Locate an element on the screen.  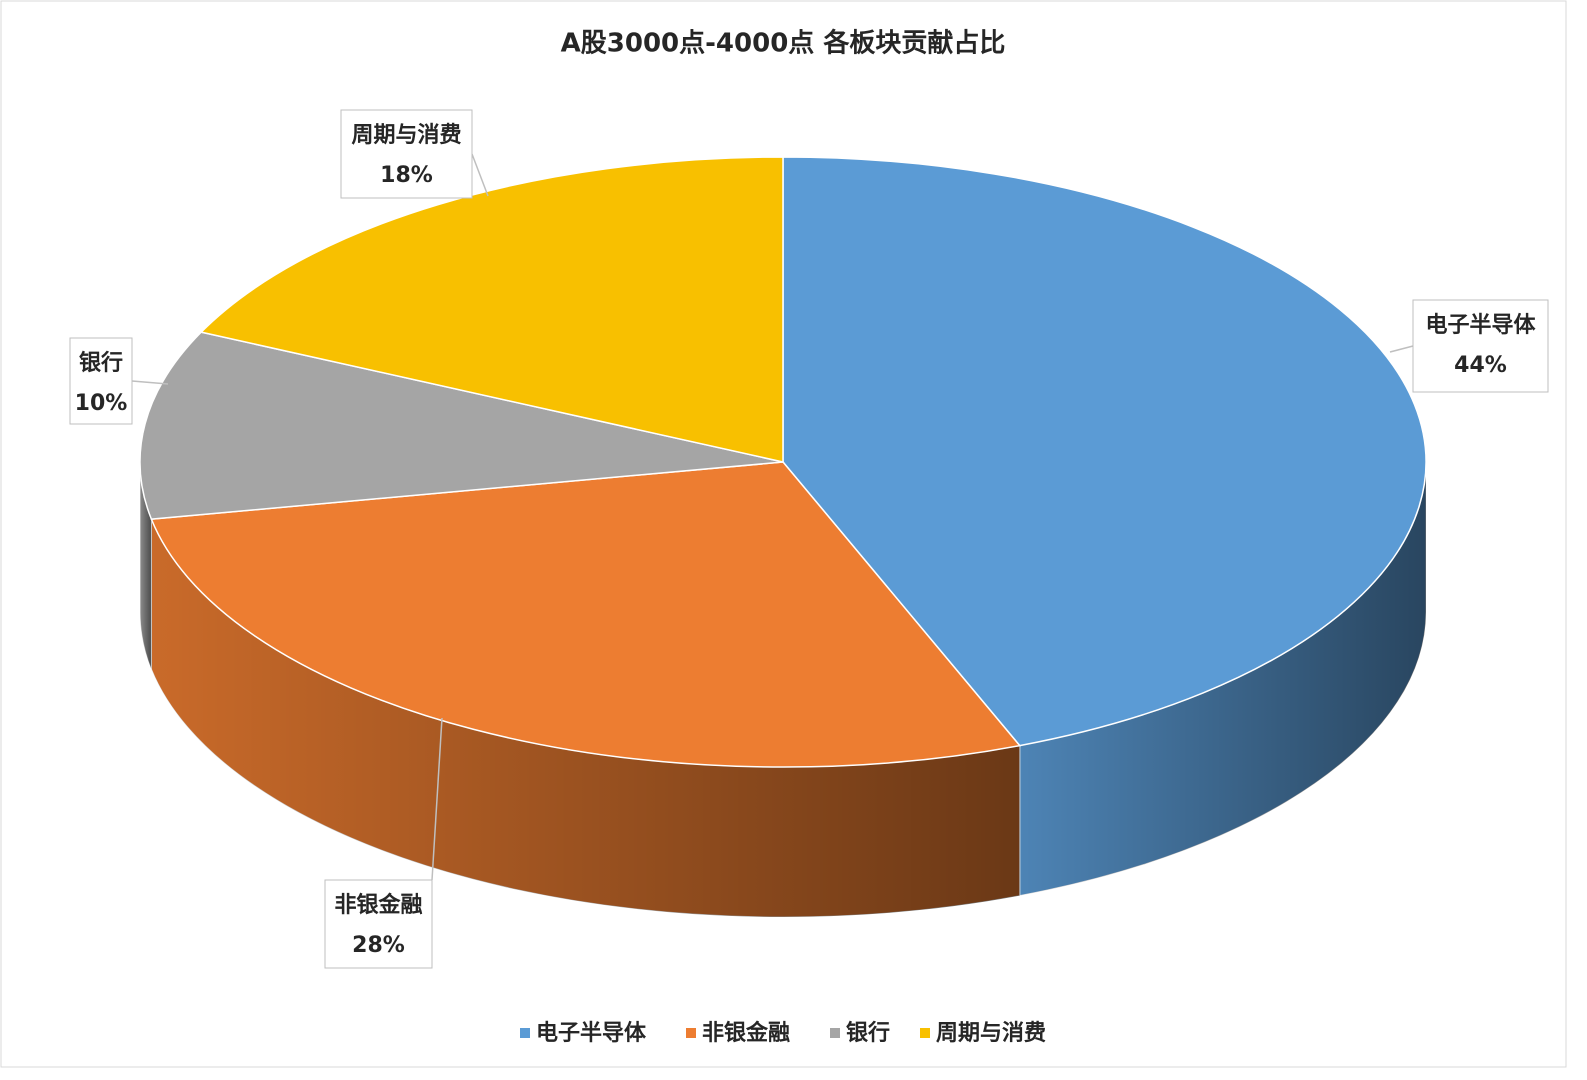
legend: 电子半导体 非银金融 银行 周期与消费 is located at coordinates (783, 1033).